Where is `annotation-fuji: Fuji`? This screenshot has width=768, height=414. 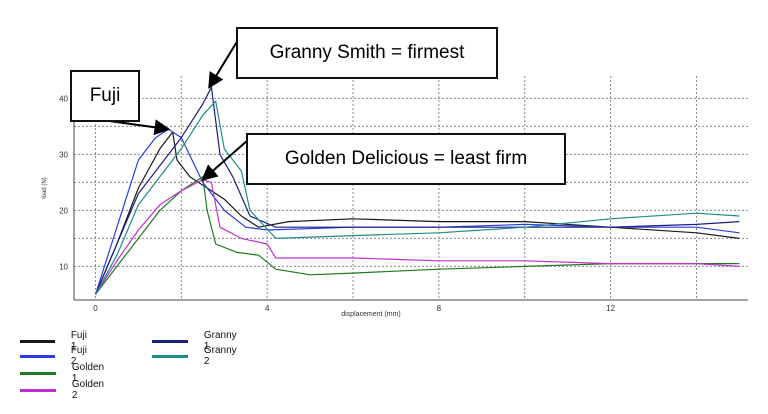 annotation-fuji: Fuji is located at coordinates (105, 96).